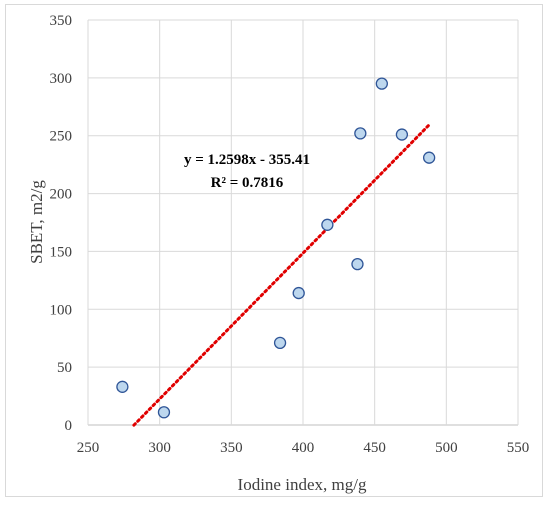 Image resolution: width=550 pixels, height=506 pixels. I want to click on y-tick-label: 0, so click(69, 426).